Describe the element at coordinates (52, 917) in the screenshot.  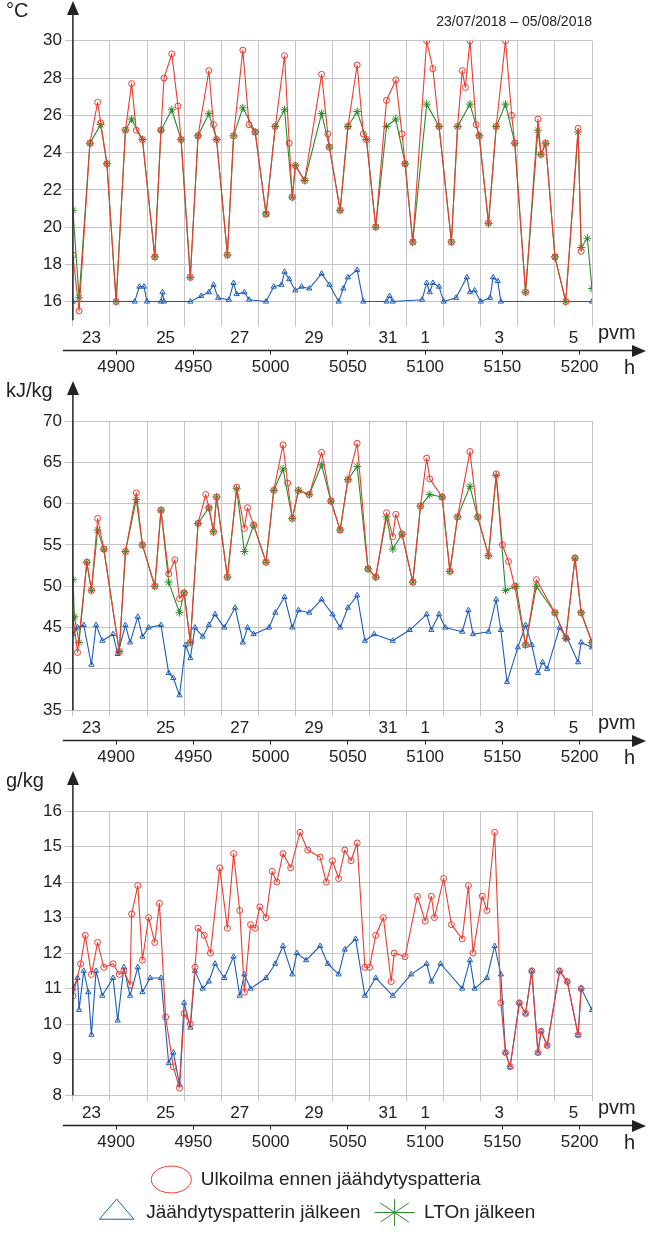
I see `y-tick-label: 13` at that location.